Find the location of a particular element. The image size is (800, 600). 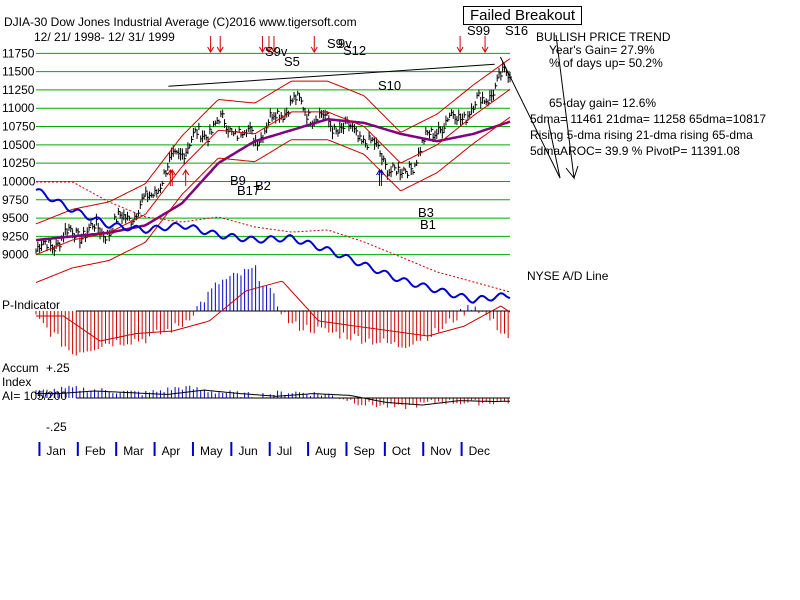

month-label: Jun is located at coordinates (247, 451).